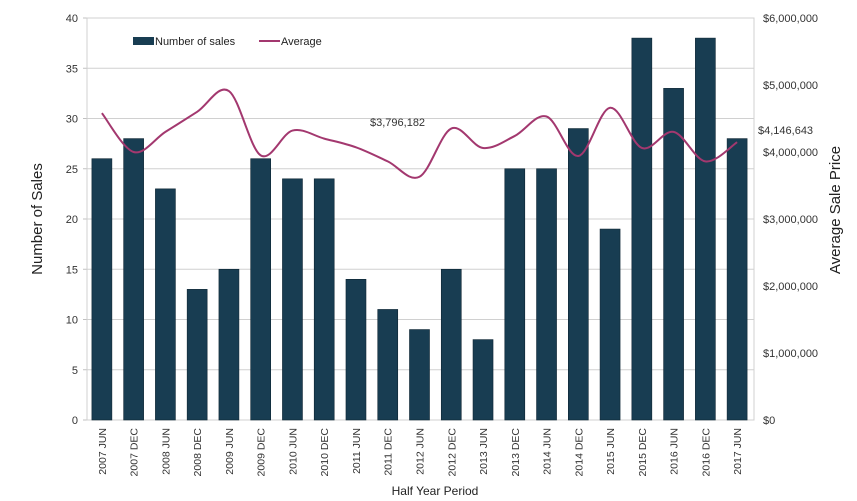 This screenshot has height=501, width=857. What do you see at coordinates (37, 219) in the screenshot?
I see `y-axis-title: Number of Sales` at bounding box center [37, 219].